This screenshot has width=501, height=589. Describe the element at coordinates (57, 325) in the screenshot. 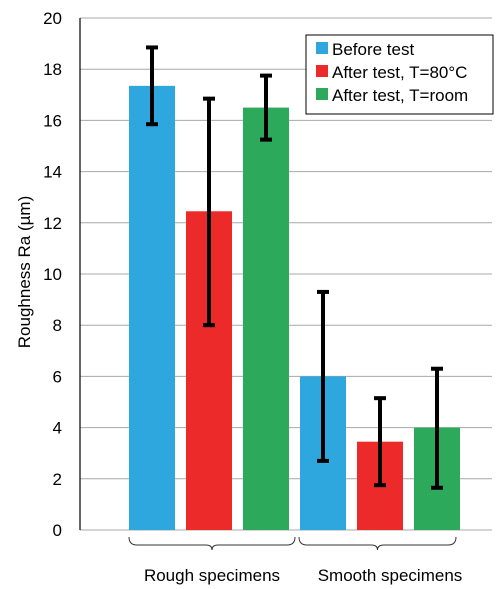

I see `y-tick-label: 8` at that location.